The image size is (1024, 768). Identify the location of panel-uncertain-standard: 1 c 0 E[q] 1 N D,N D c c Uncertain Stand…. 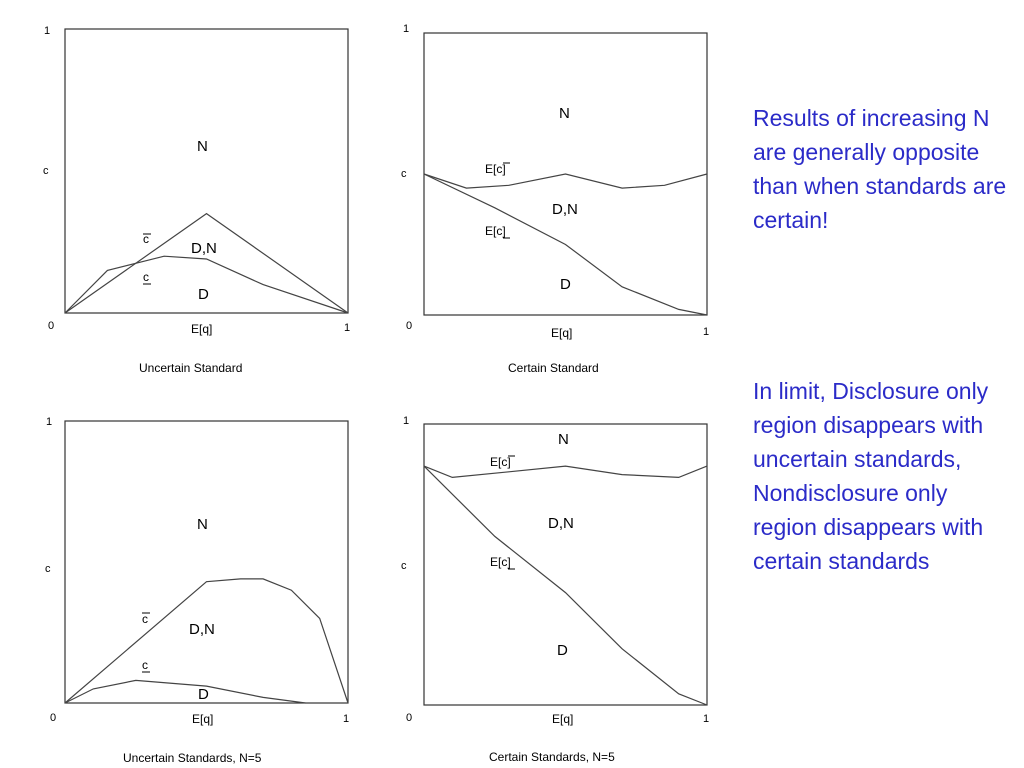
(196, 200).